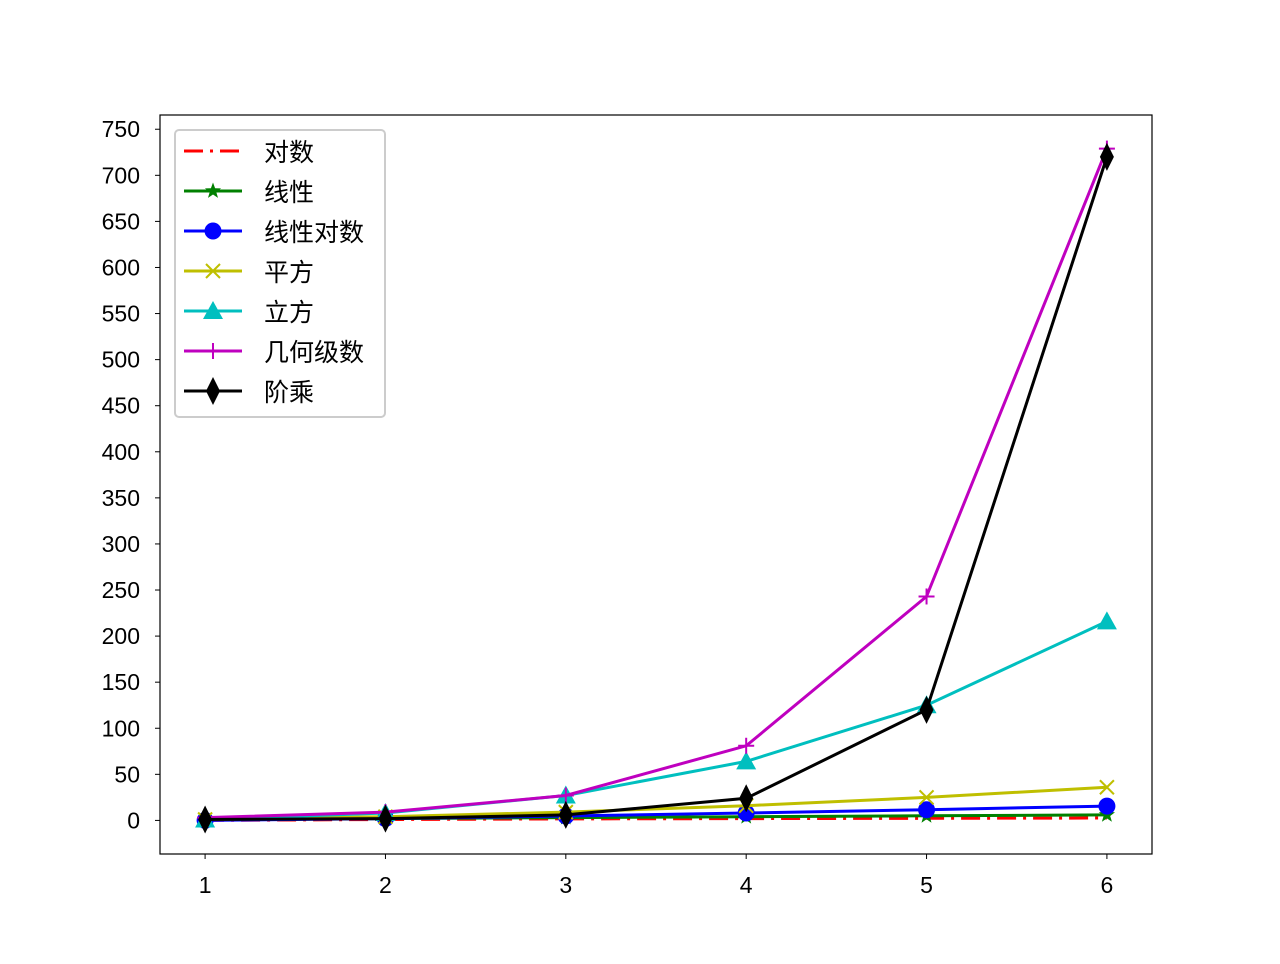  I want to click on legend-label: 阶乘, so click(289, 393).